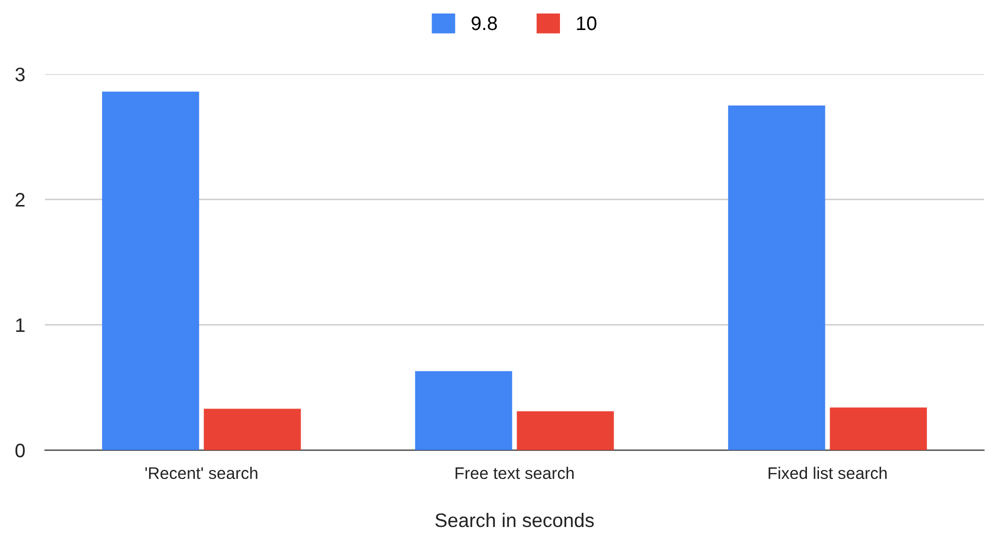  What do you see at coordinates (20, 325) in the screenshot?
I see `y-tick-label: 1` at bounding box center [20, 325].